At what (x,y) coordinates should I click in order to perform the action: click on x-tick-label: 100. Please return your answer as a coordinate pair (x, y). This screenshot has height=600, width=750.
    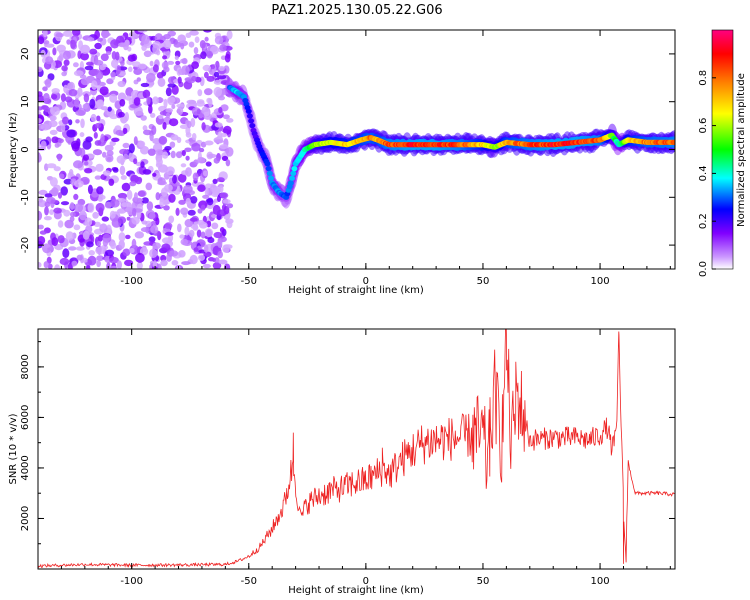
    Looking at the image, I should click on (600, 581).